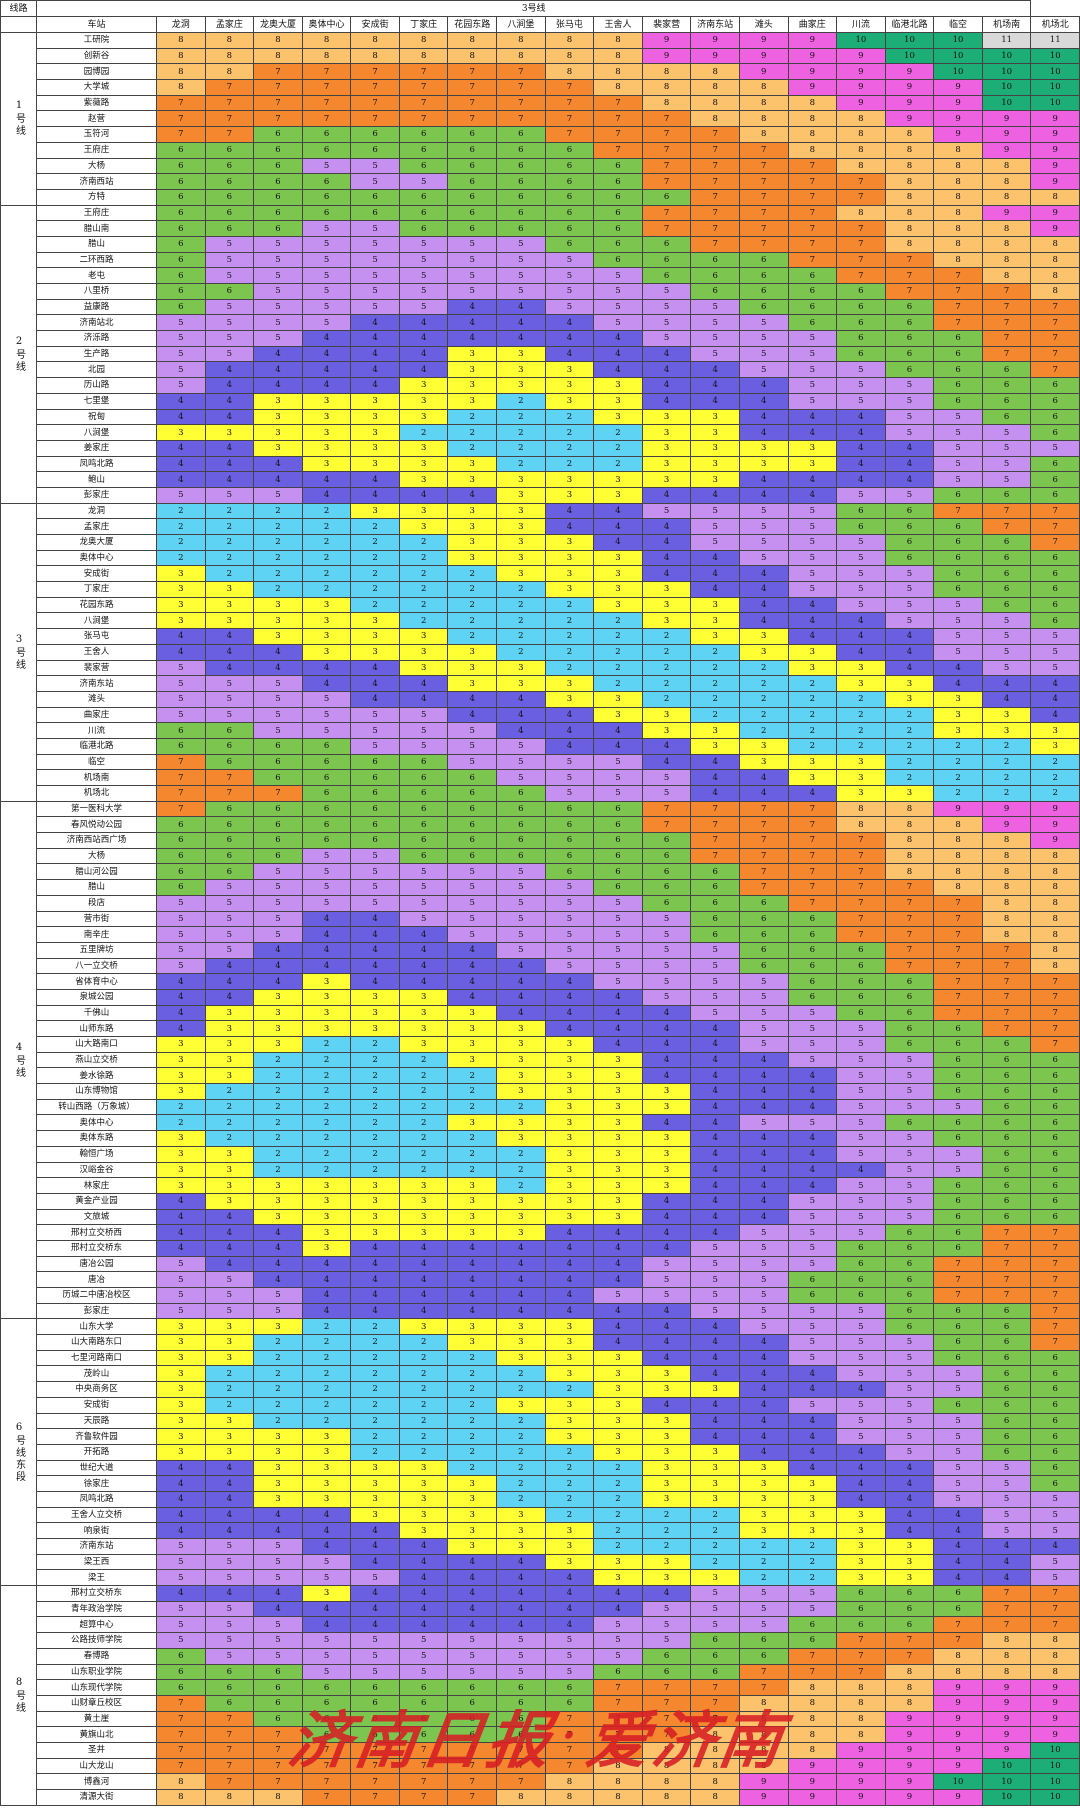 This screenshot has width=1080, height=1813. What do you see at coordinates (96, 1719) in the screenshot?
I see `station-name: 黄土崖` at bounding box center [96, 1719].